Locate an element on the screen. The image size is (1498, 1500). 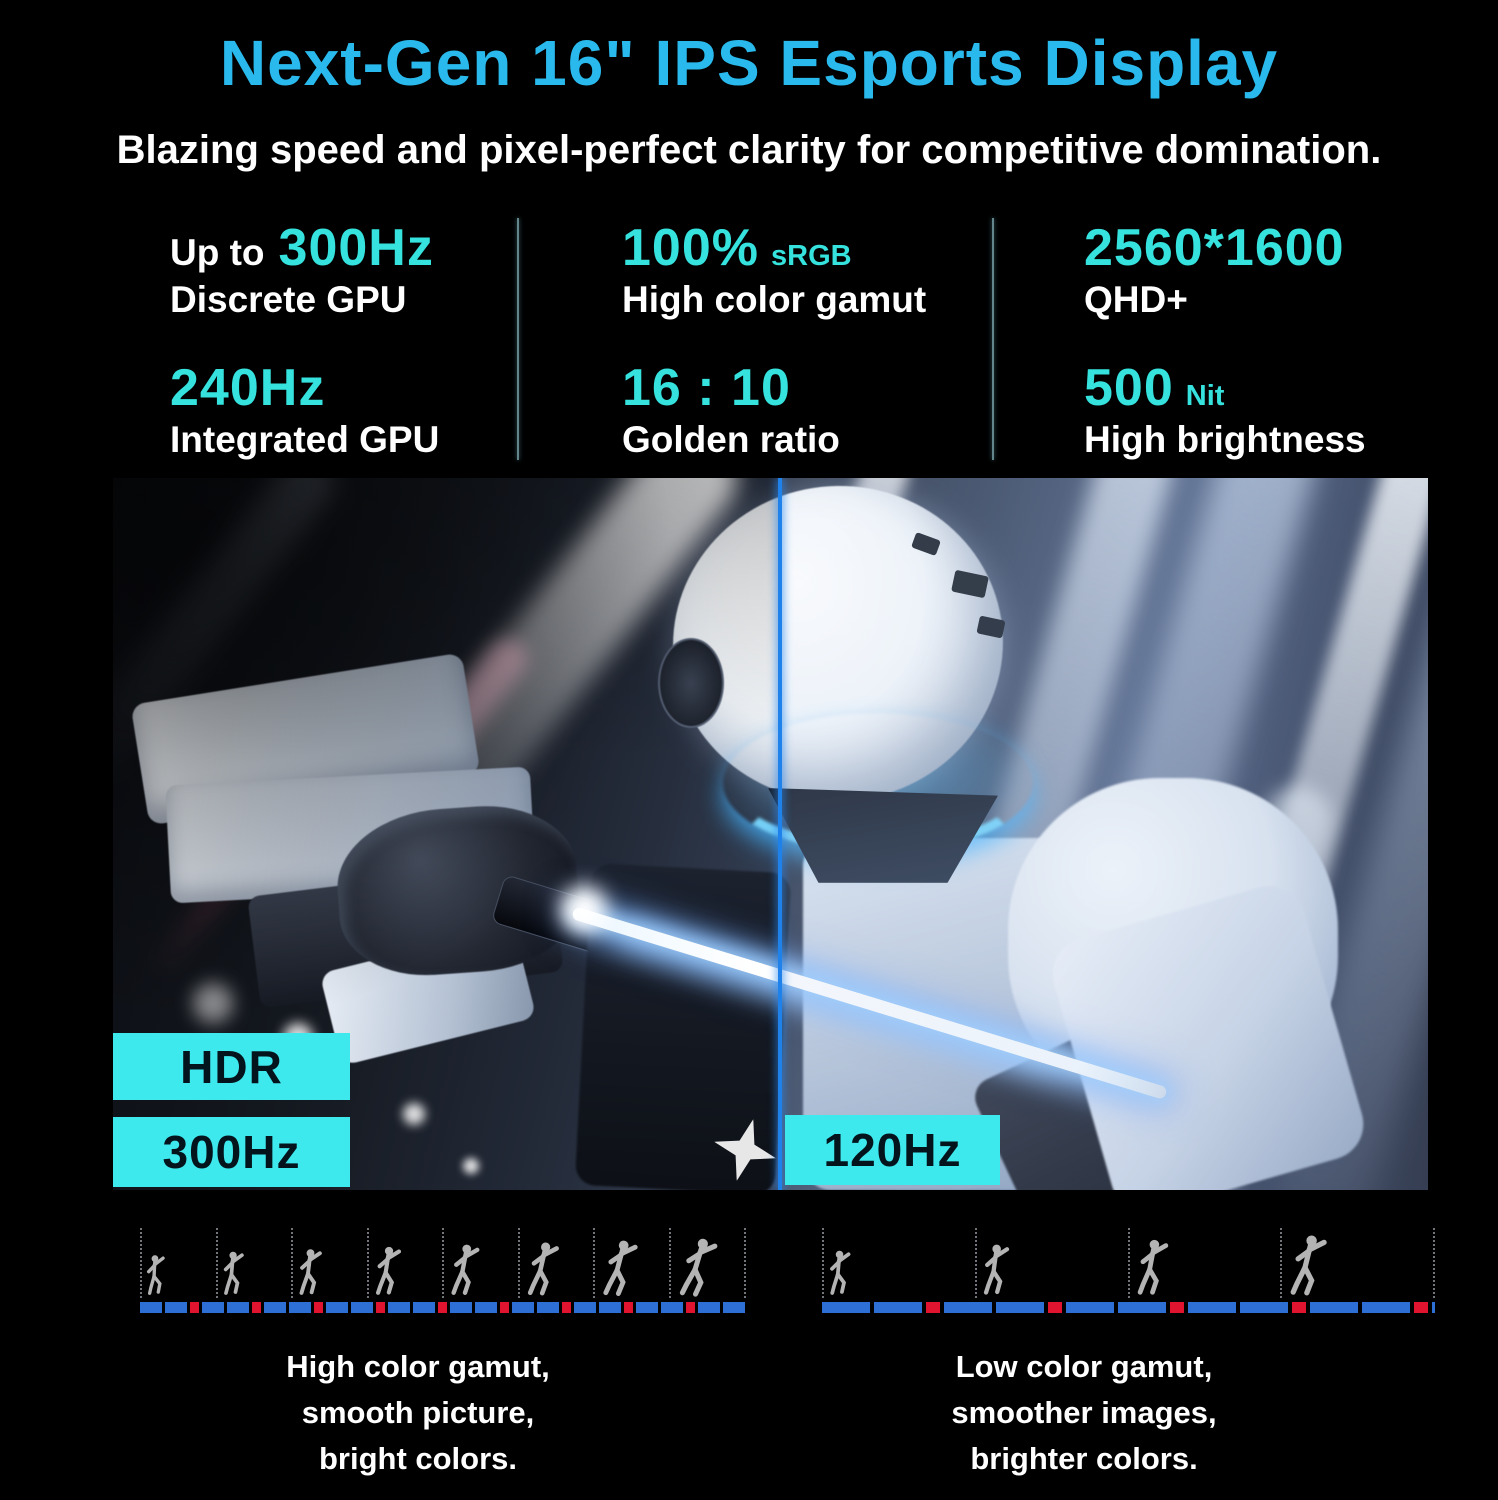
spec-label: Discrete GPU is located at coordinates (288, 299).